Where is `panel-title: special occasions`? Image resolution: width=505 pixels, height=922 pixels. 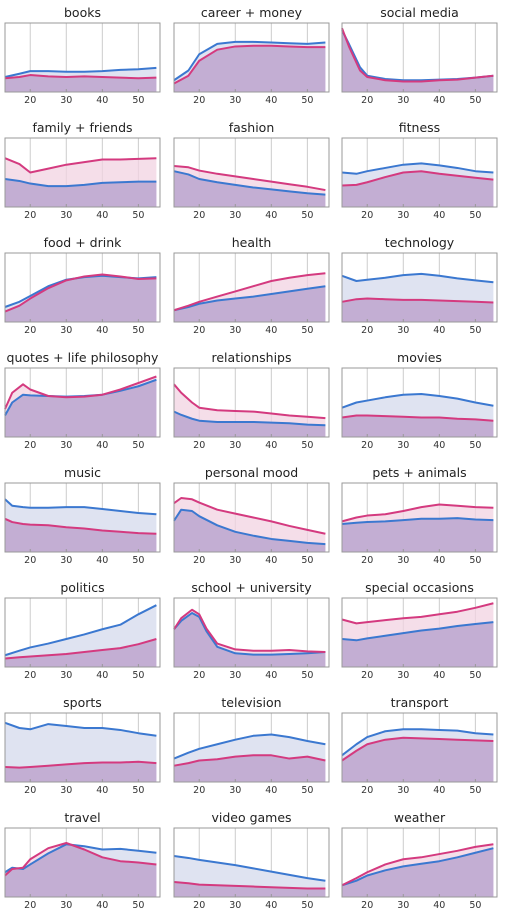 panel-title: special occasions is located at coordinates (419, 587).